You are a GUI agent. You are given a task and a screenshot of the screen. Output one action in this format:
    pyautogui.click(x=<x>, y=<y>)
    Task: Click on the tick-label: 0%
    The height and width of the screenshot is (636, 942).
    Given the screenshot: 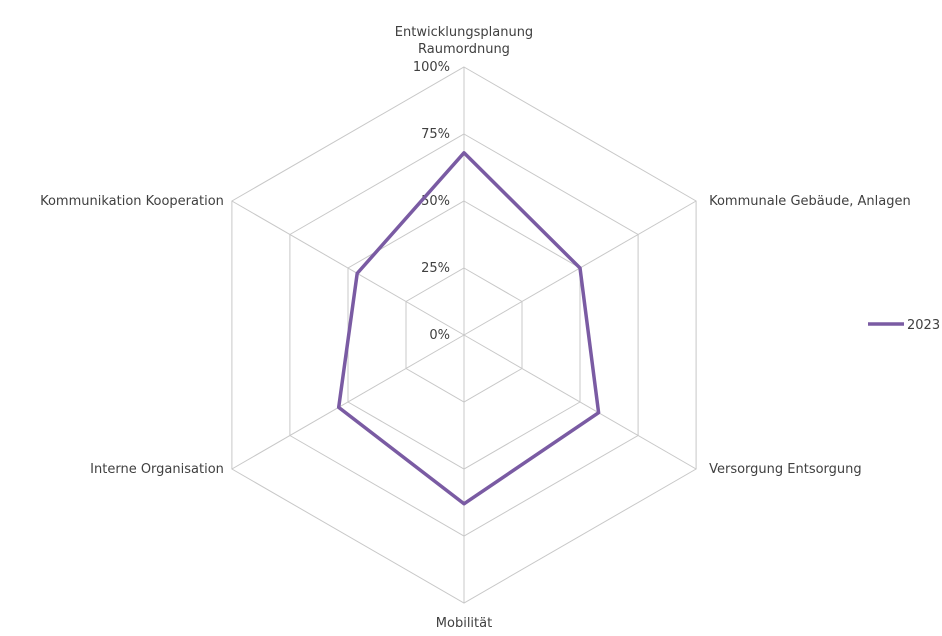 What is the action you would take?
    pyautogui.click(x=439, y=335)
    